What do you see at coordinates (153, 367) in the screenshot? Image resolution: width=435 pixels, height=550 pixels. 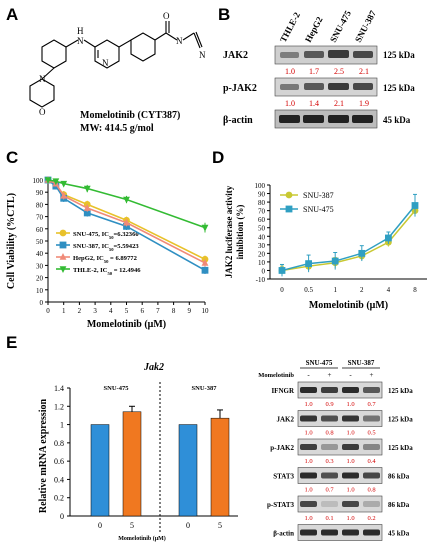 I see `chart-title: Jak2` at bounding box center [153, 367].